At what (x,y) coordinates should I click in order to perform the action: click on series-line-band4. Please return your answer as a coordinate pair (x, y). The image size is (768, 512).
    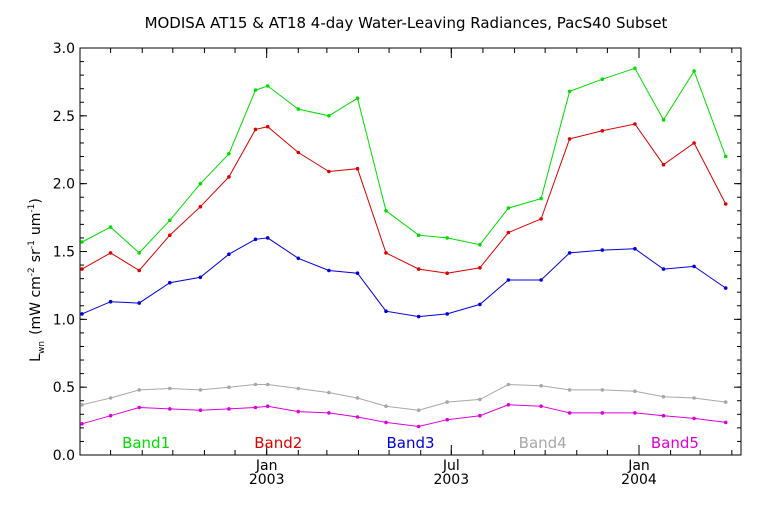
    Looking at the image, I should click on (403, 397).